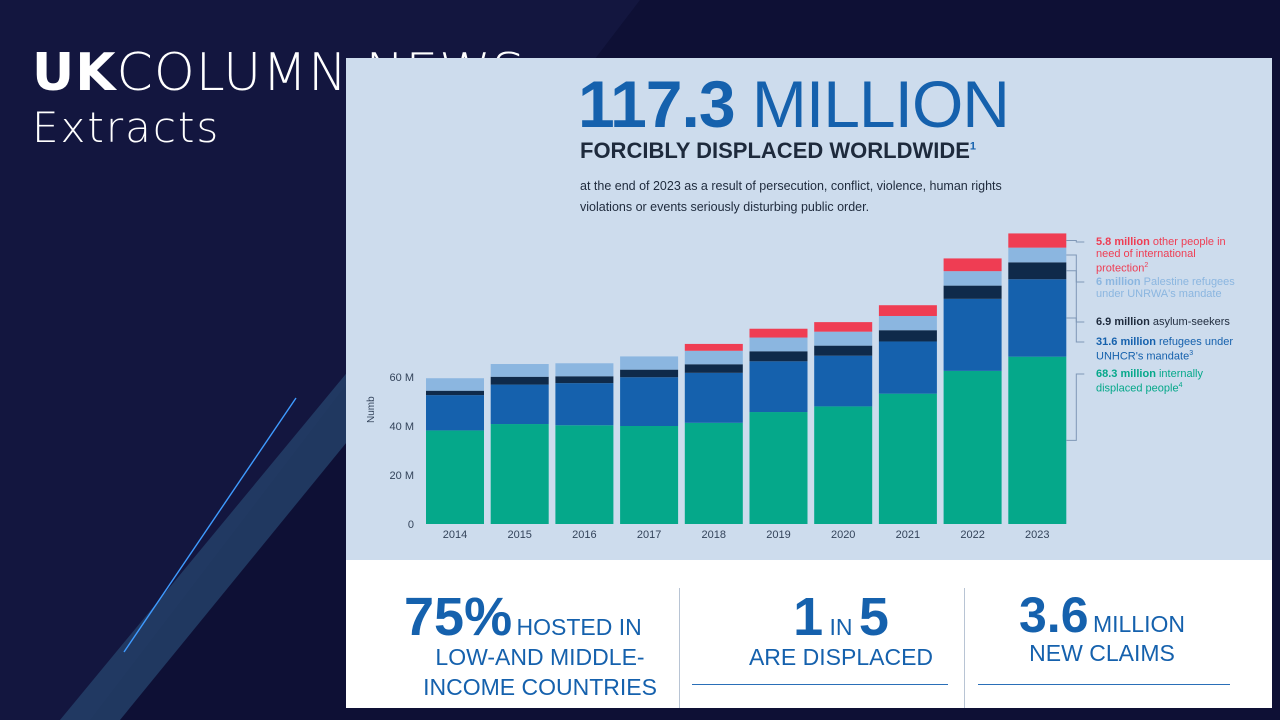 The height and width of the screenshot is (720, 1280). Describe the element at coordinates (402, 427) in the screenshot. I see `y-tick-label: 40 M` at that location.